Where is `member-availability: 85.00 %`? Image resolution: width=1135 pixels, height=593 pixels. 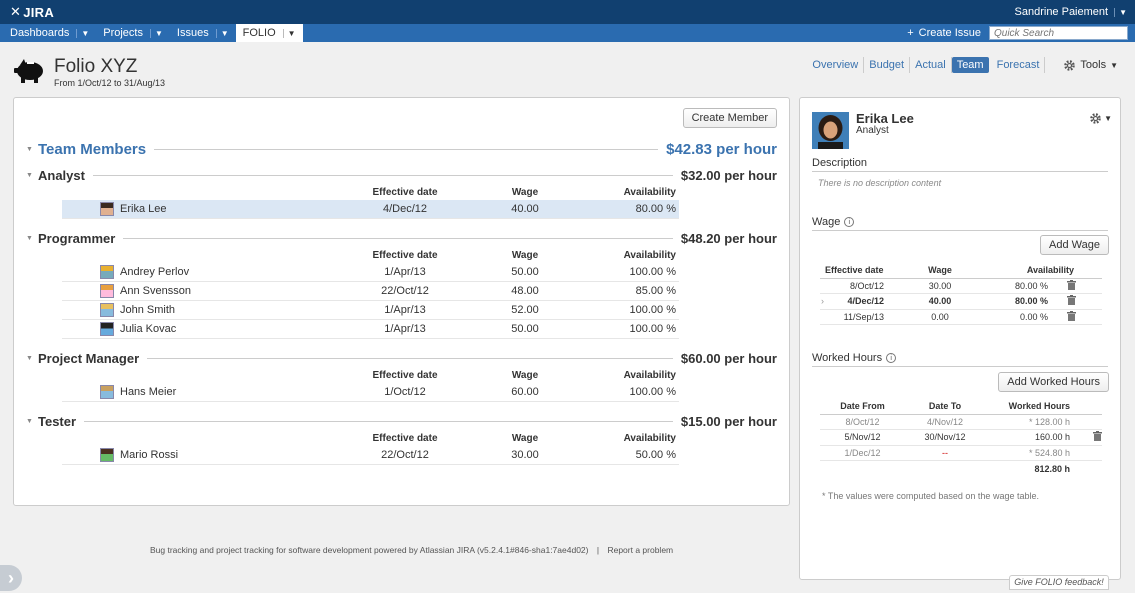
member-availability: 85.00 % is located at coordinates (655, 291).